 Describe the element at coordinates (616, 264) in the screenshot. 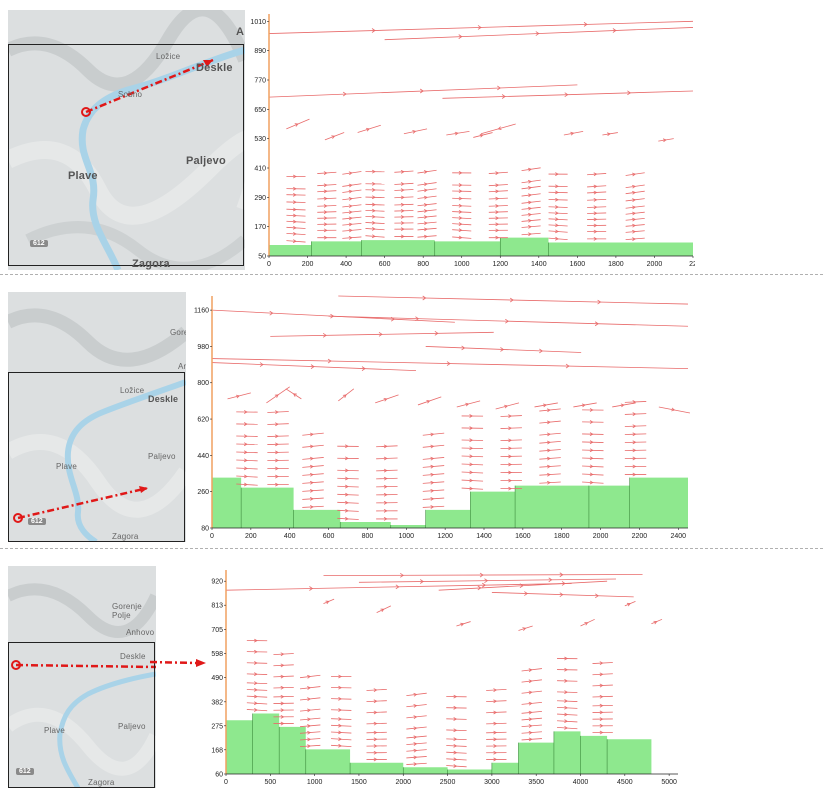

I see `x-tick-label: 1800` at that location.